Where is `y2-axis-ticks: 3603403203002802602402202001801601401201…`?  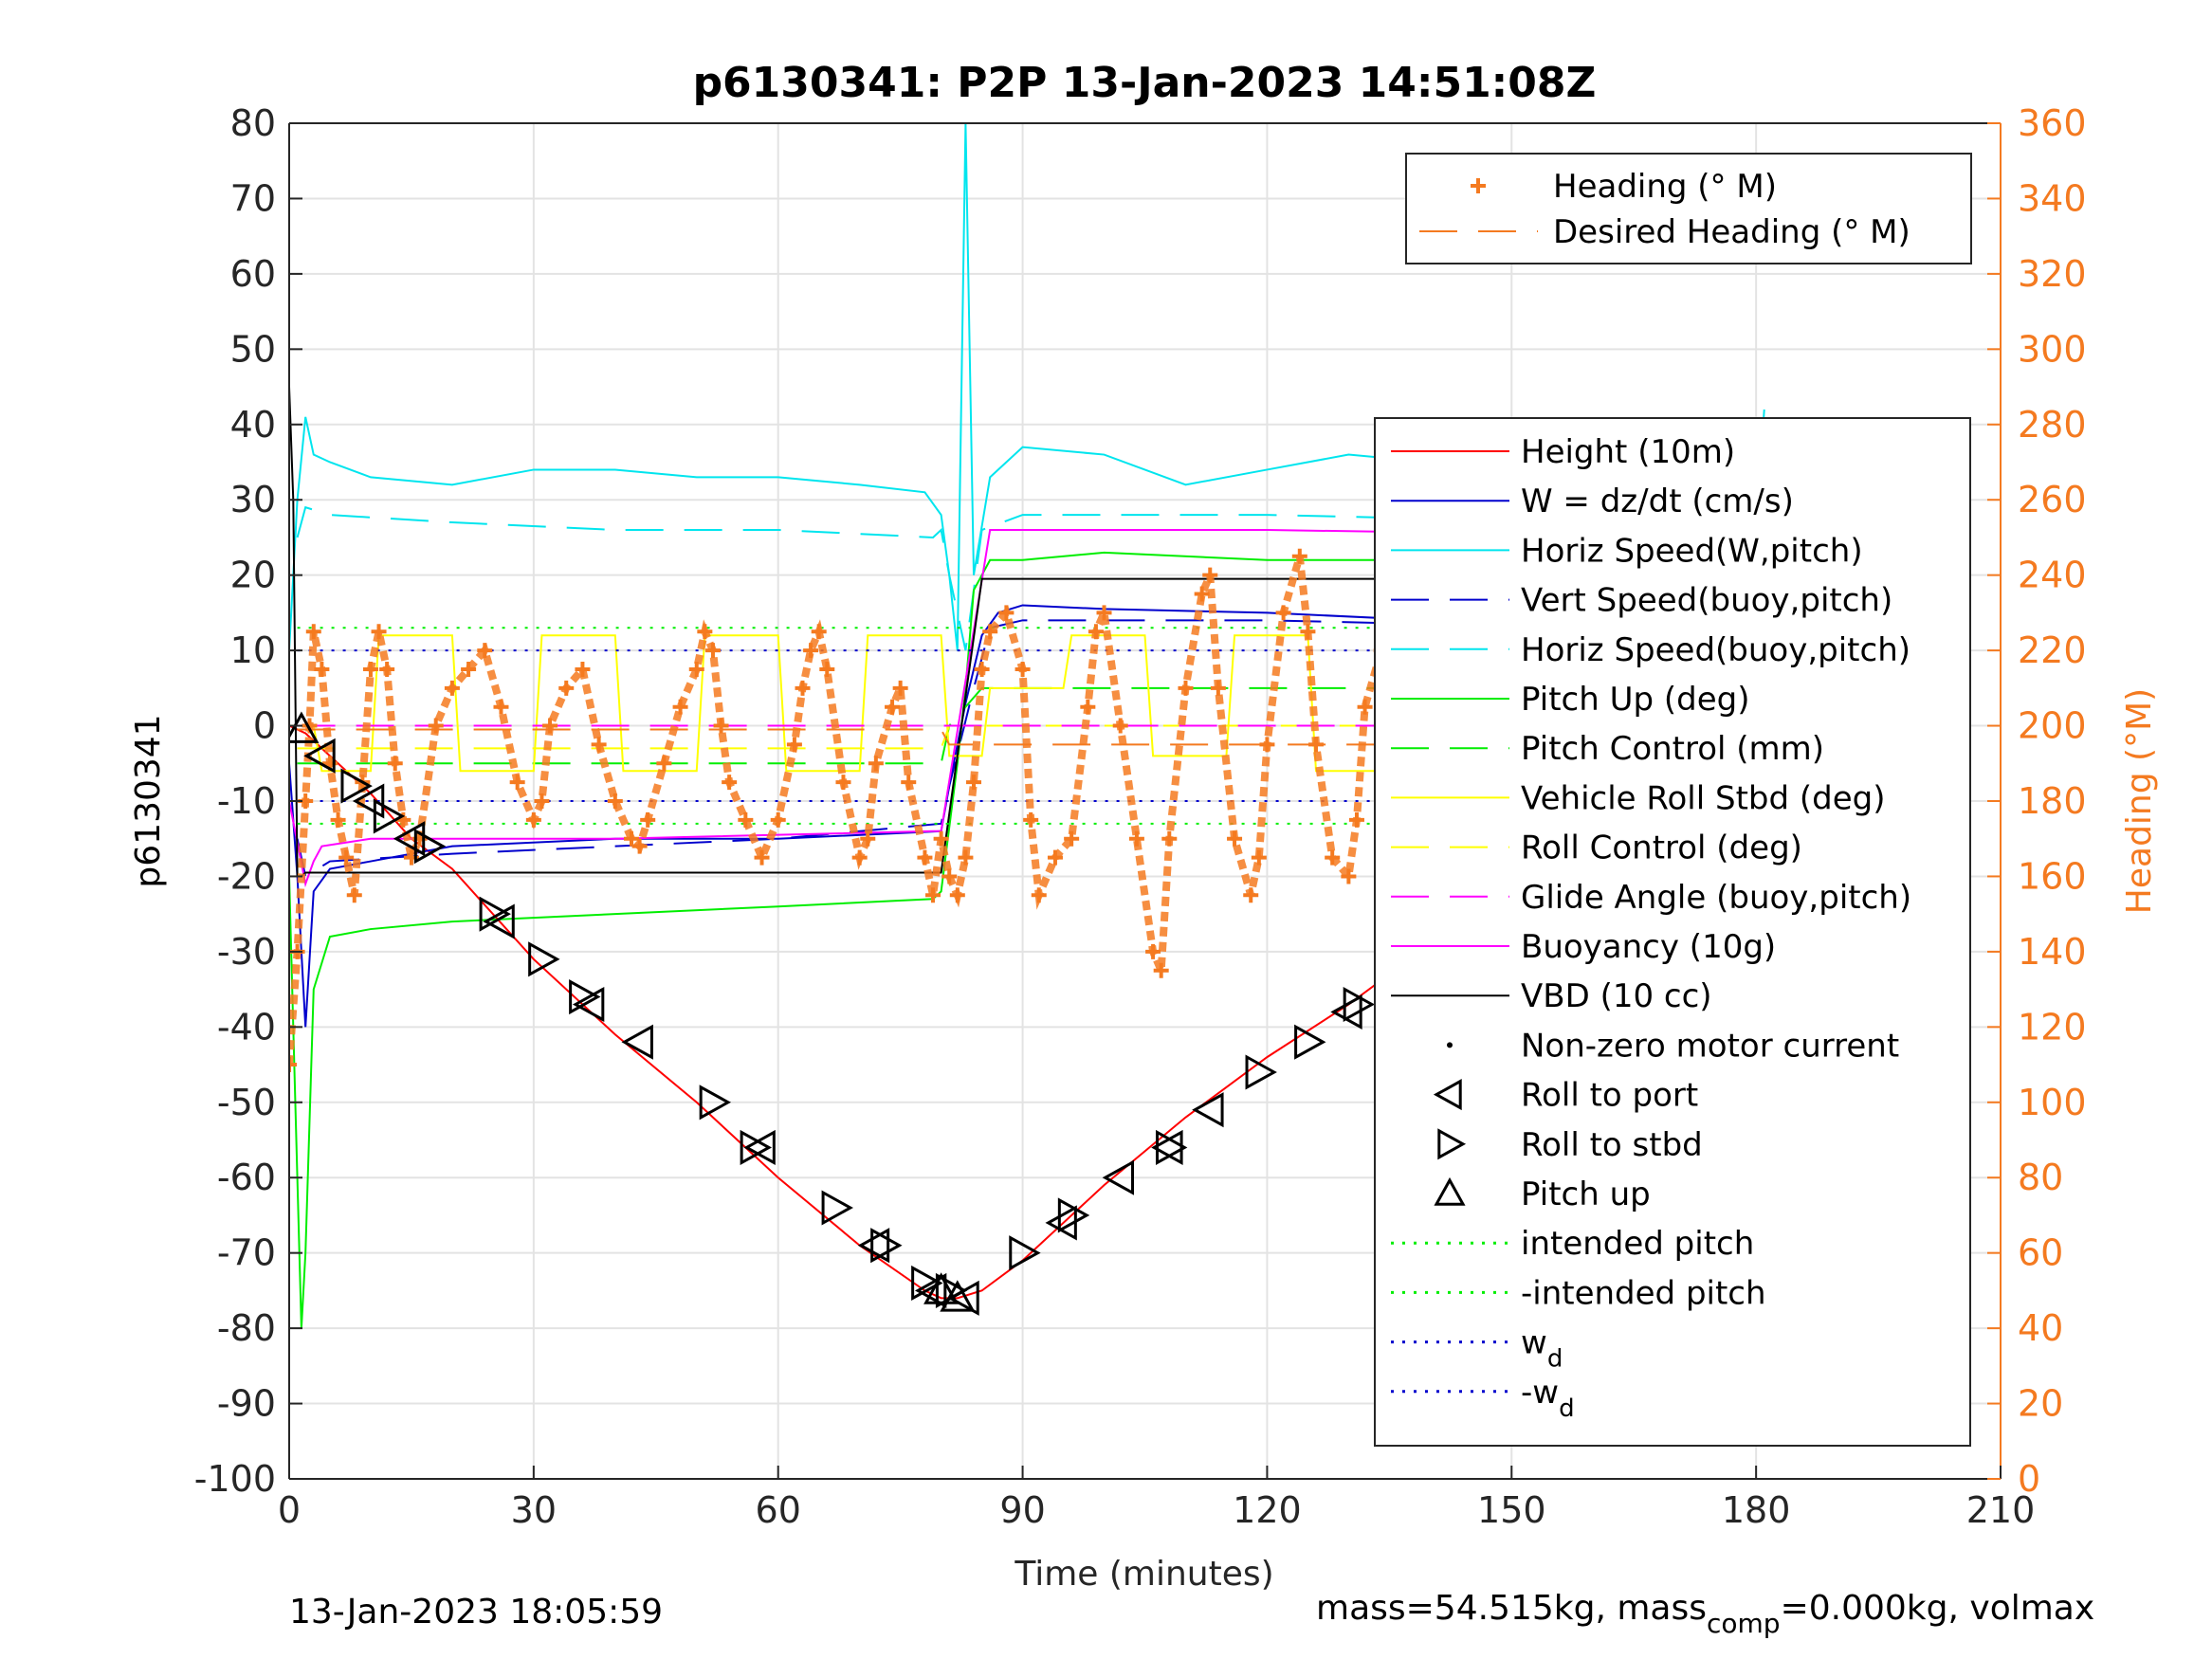 y2-axis-ticks: 3603403203002802602402202001801601401201… is located at coordinates (2037, 801).